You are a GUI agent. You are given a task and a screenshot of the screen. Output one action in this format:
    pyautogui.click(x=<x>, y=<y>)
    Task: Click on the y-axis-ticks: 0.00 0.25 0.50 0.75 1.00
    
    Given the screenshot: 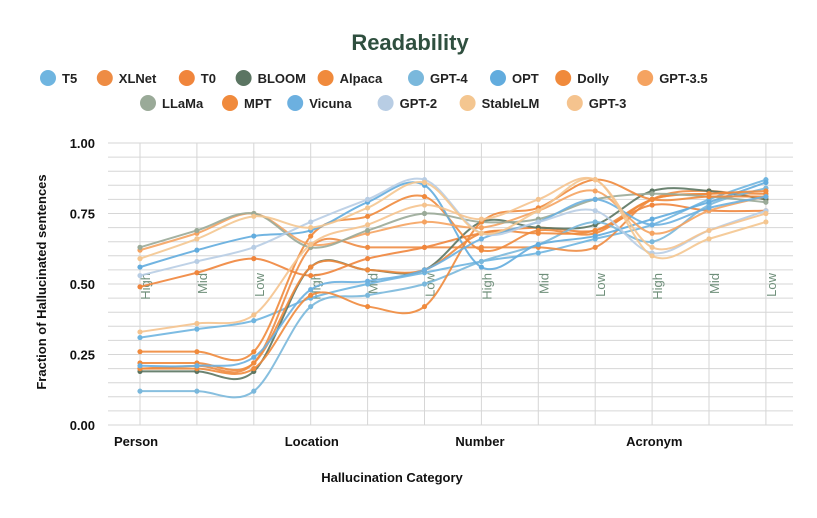 What is the action you would take?
    pyautogui.click(x=82, y=284)
    